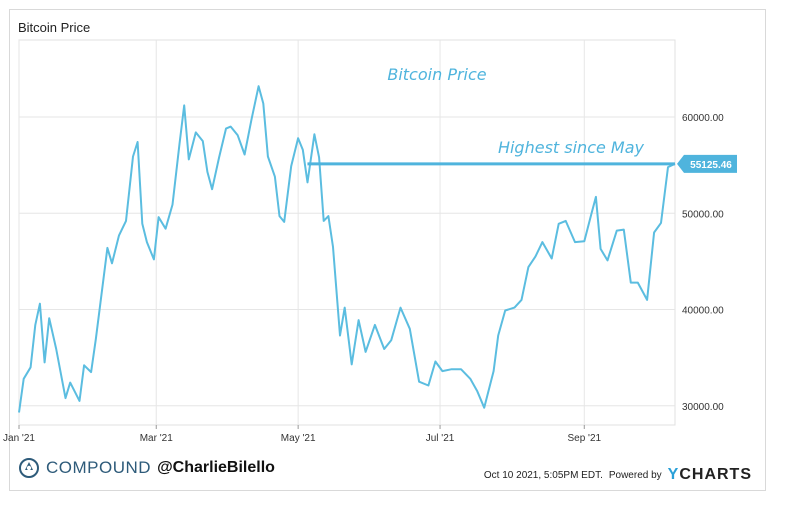  I want to click on x-tick-label: May '21, so click(298, 438).